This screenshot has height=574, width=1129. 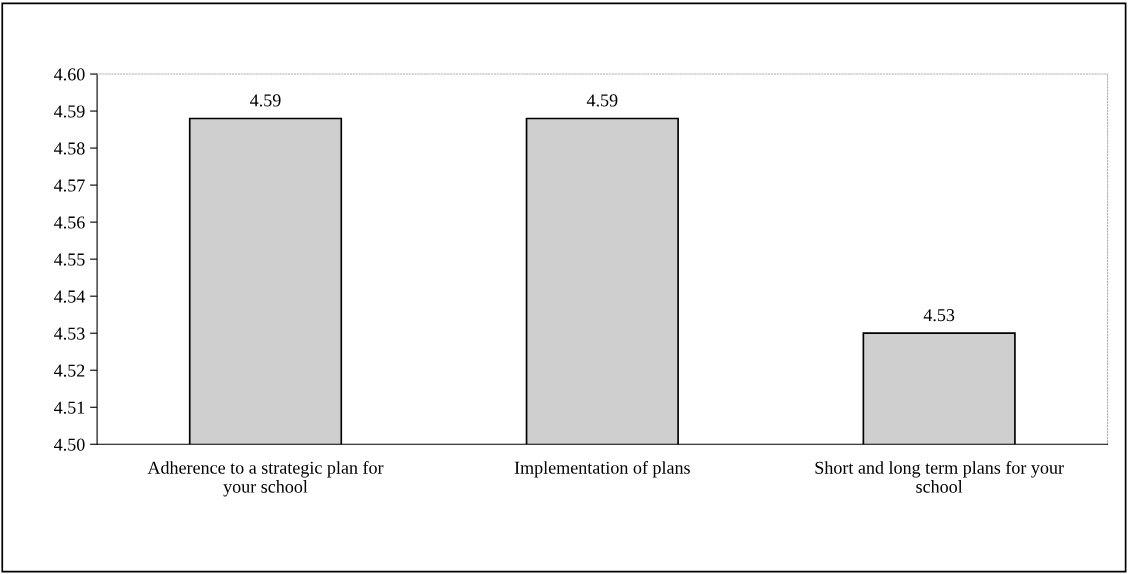 What do you see at coordinates (69, 222) in the screenshot?
I see `y-tick-label: 4.56` at bounding box center [69, 222].